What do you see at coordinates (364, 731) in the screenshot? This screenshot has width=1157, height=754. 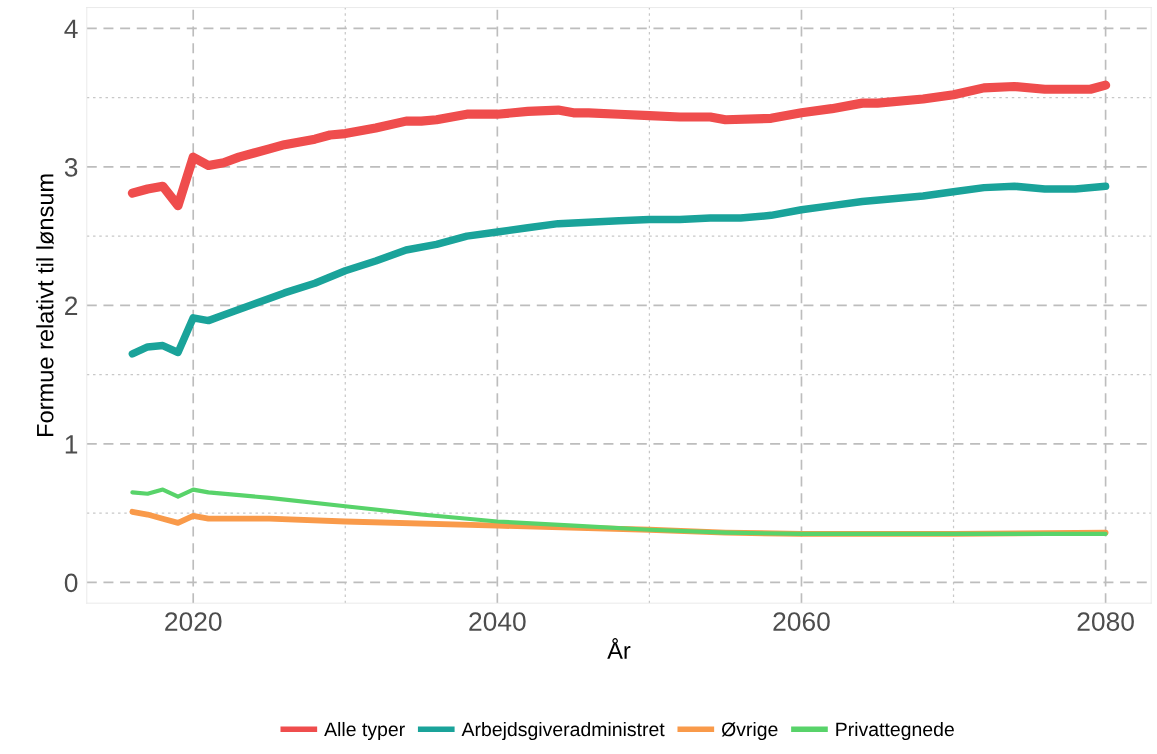 I see `legend-label: Alle typer` at bounding box center [364, 731].